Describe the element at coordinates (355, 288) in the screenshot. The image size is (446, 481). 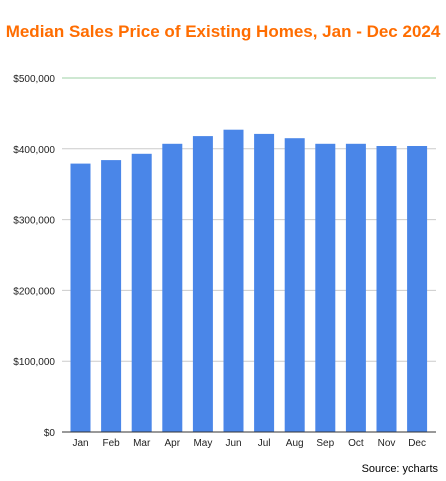
I see `bar-oct` at that location.